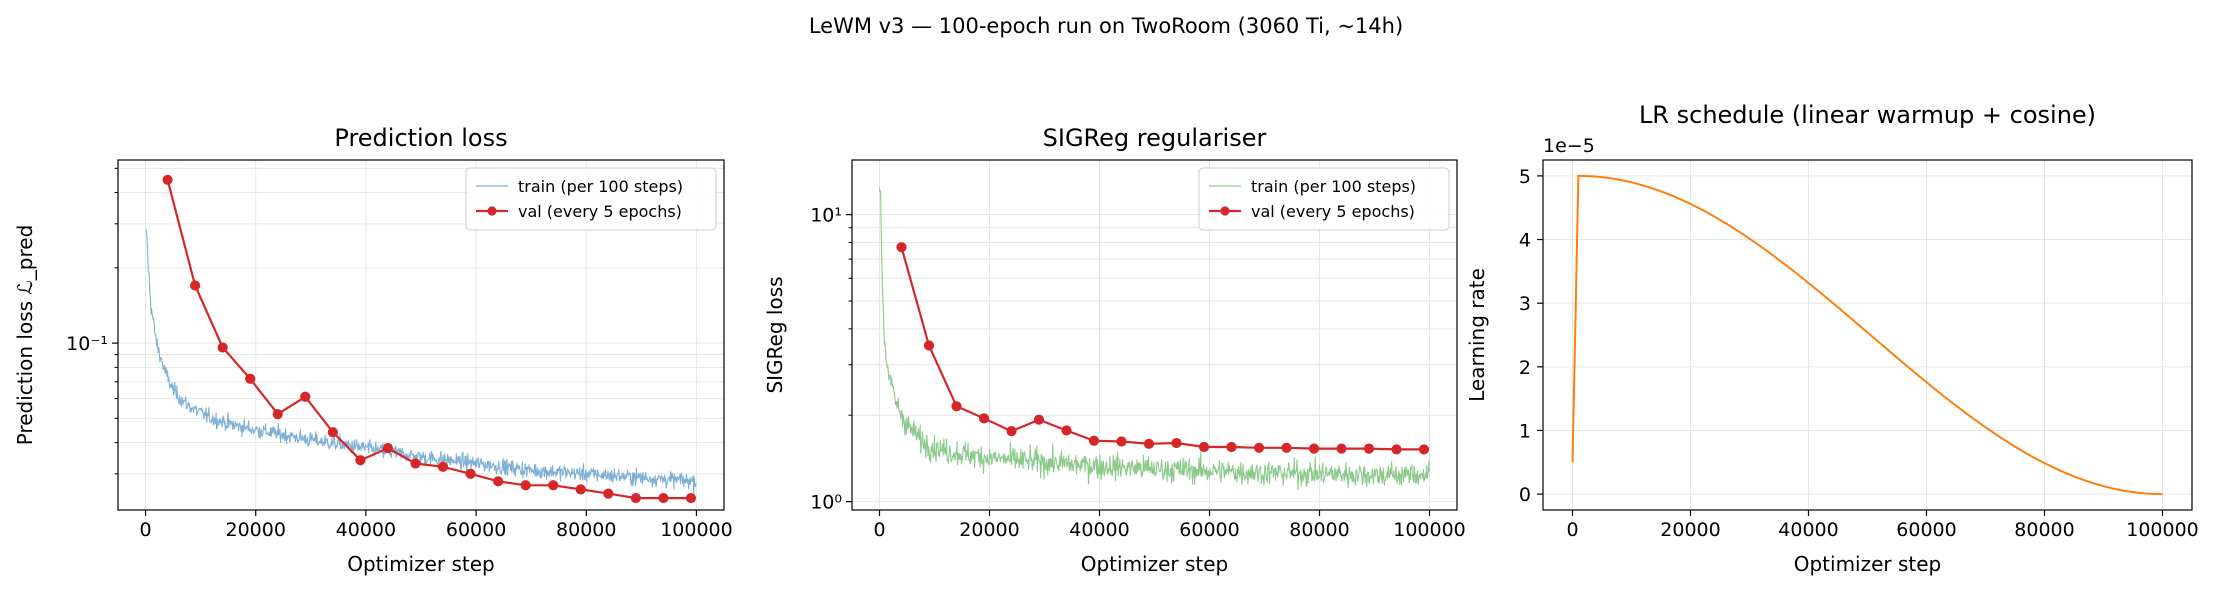 The image size is (2213, 590). I want to click on y-tick-label: 5, so click(1525, 177).